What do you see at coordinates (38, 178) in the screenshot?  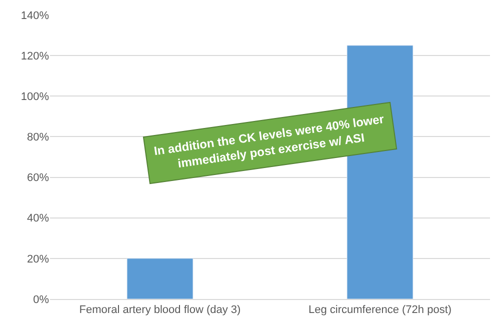 I see `y-tick-label: 60%` at bounding box center [38, 178].